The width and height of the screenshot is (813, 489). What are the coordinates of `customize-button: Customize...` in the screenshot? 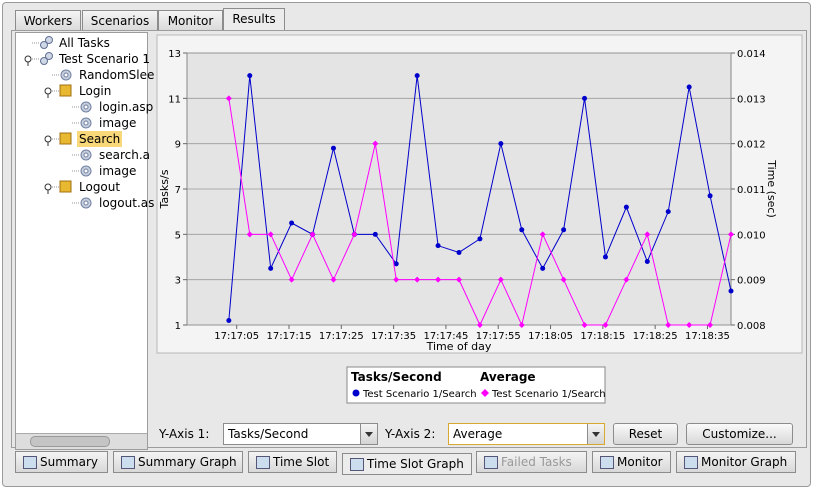 It's located at (739, 434).